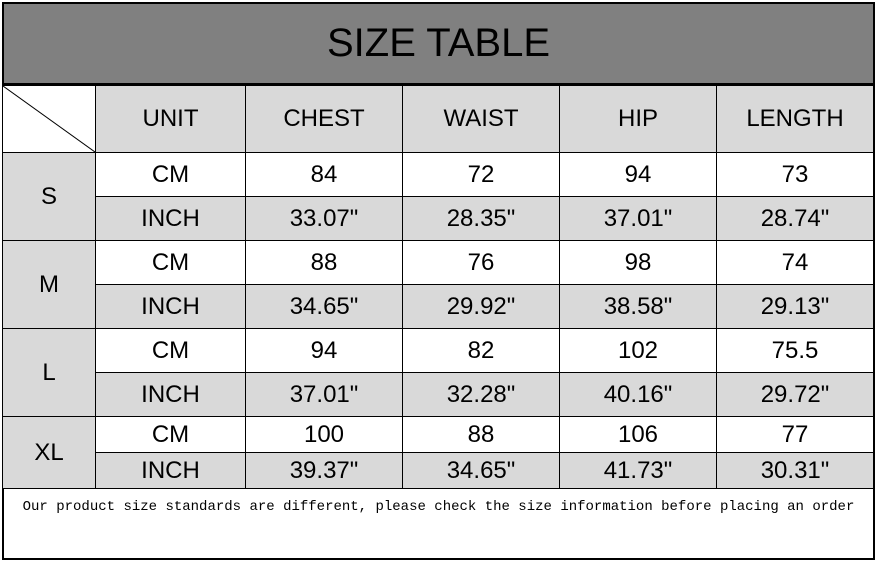 The width and height of the screenshot is (876, 562). Describe the element at coordinates (324, 470) in the screenshot. I see `value-cell: 39.37"` at that location.